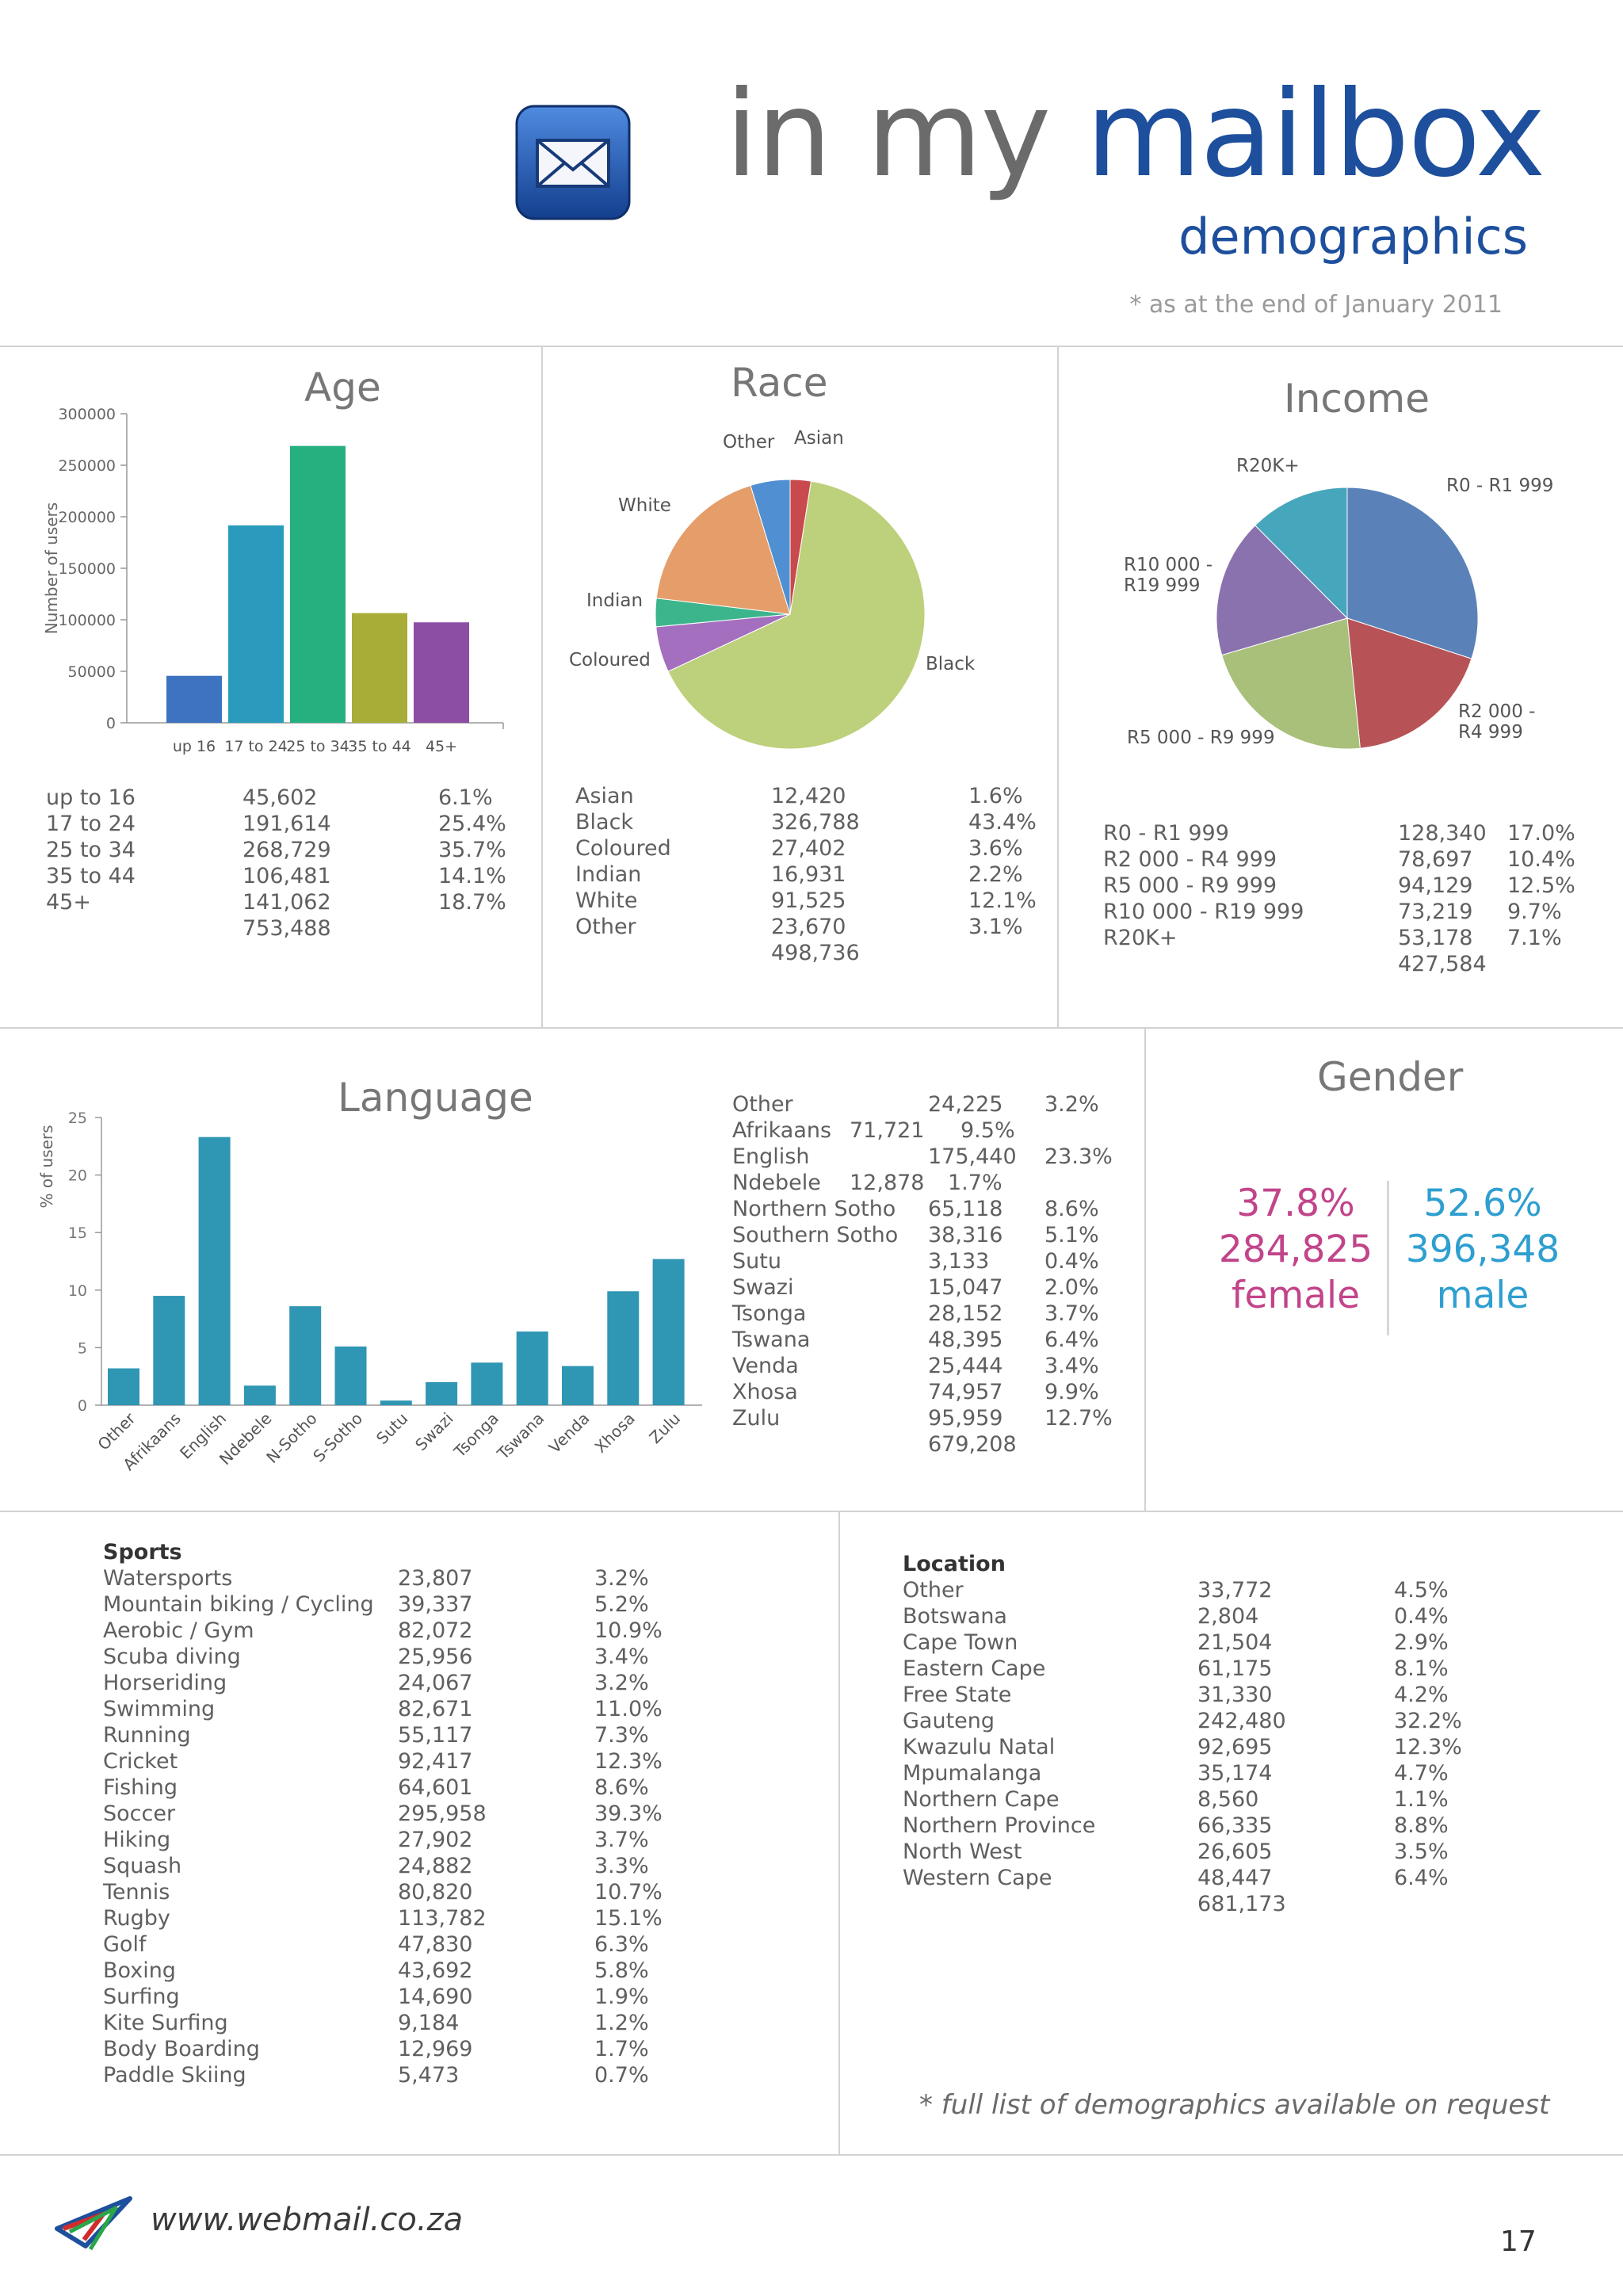  Describe the element at coordinates (570, 1433) in the screenshot. I see `x-tick-label: Venda` at that location.